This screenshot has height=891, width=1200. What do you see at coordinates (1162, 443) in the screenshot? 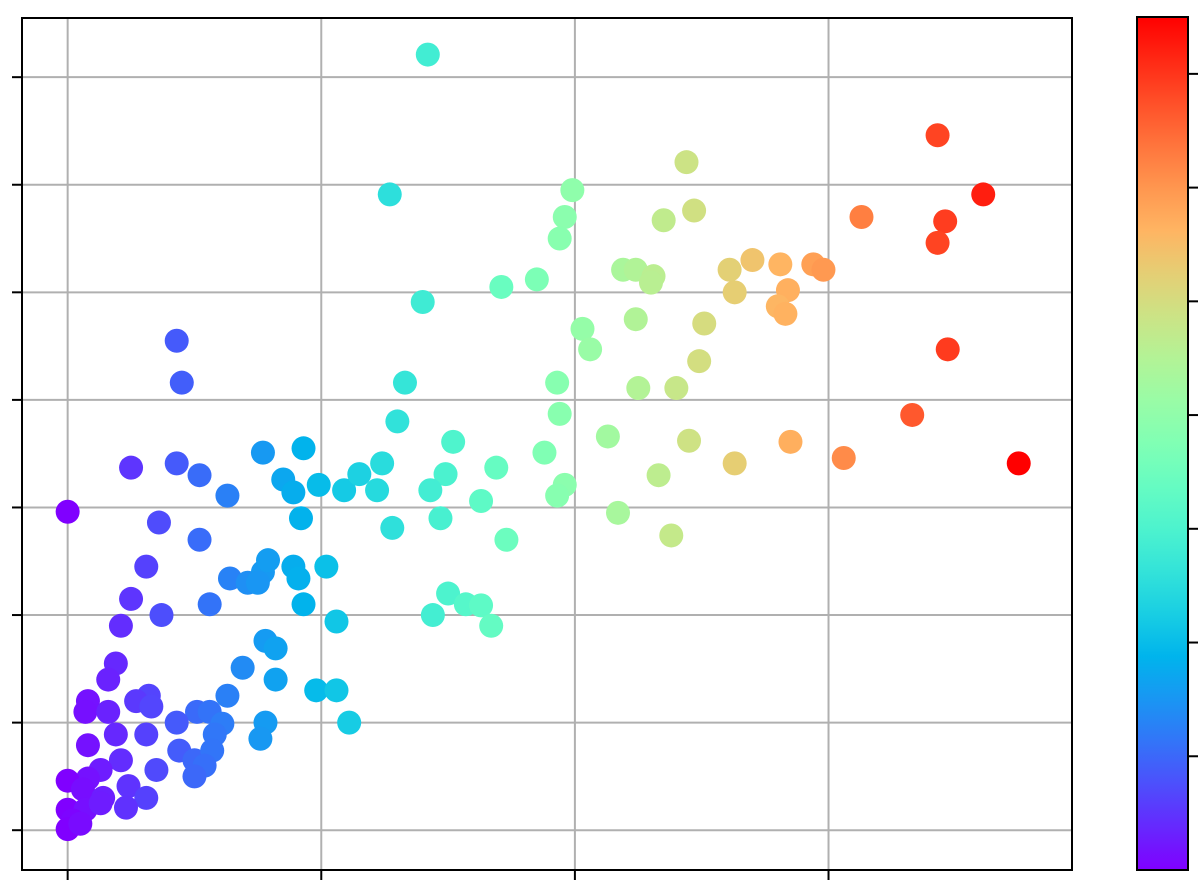
I see `colorbar` at bounding box center [1162, 443].